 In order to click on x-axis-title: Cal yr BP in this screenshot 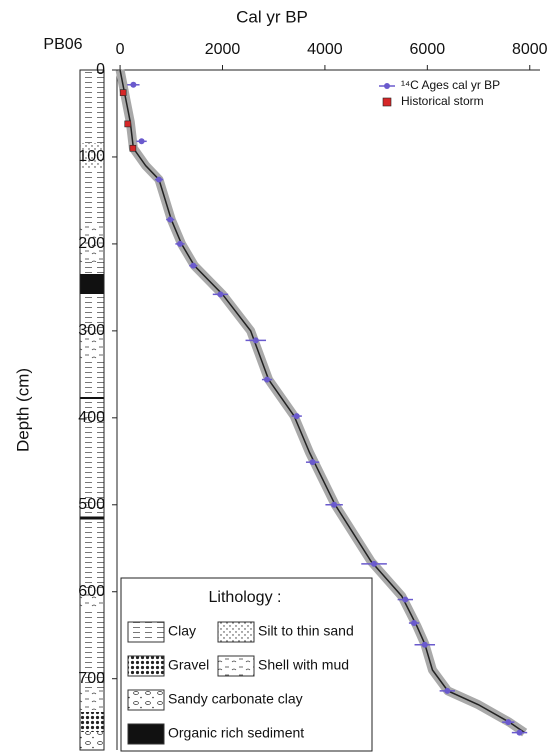, I will do `click(272, 16)`.